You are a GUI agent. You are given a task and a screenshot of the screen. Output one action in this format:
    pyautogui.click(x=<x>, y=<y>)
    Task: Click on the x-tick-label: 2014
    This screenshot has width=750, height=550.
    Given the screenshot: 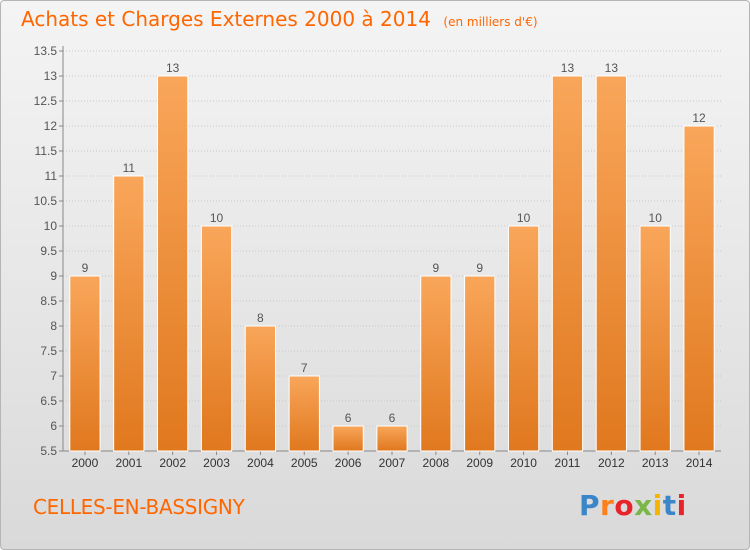 What is the action you would take?
    pyautogui.click(x=699, y=463)
    